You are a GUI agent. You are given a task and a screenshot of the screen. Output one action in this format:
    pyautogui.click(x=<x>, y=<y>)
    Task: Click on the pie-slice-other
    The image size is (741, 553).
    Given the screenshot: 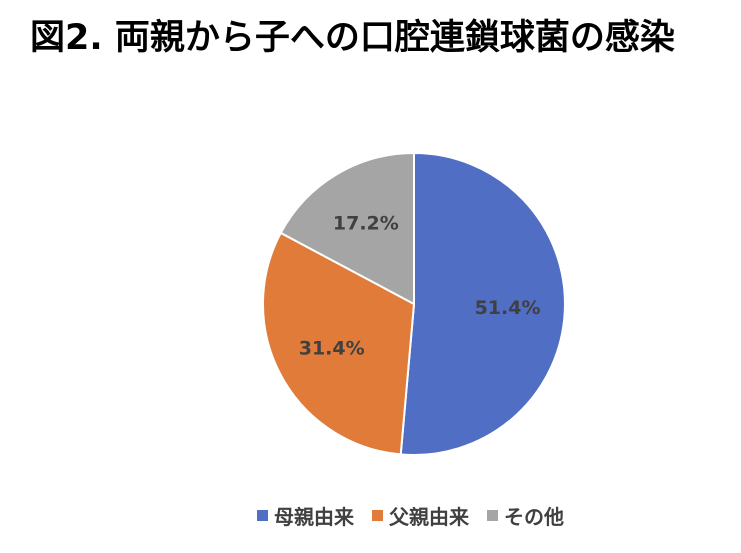 What is the action you would take?
    pyautogui.click(x=347, y=228)
    